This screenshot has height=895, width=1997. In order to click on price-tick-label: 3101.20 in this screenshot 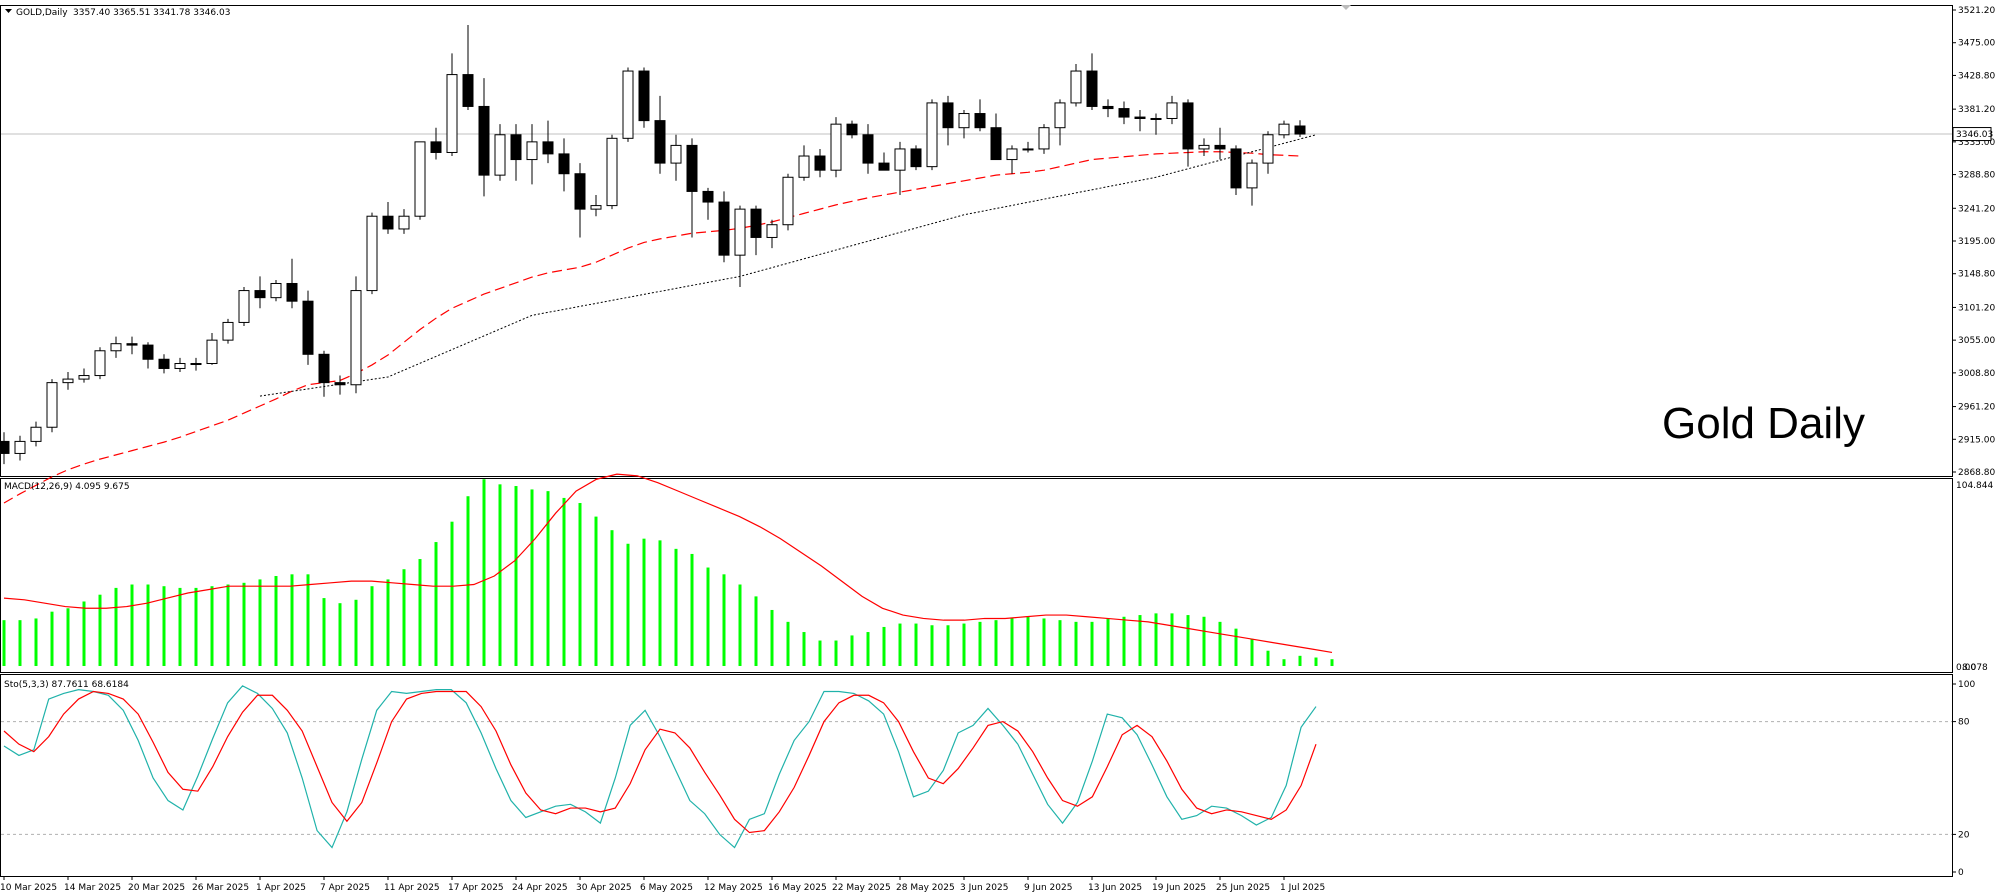, I will do `click(1976, 308)`.